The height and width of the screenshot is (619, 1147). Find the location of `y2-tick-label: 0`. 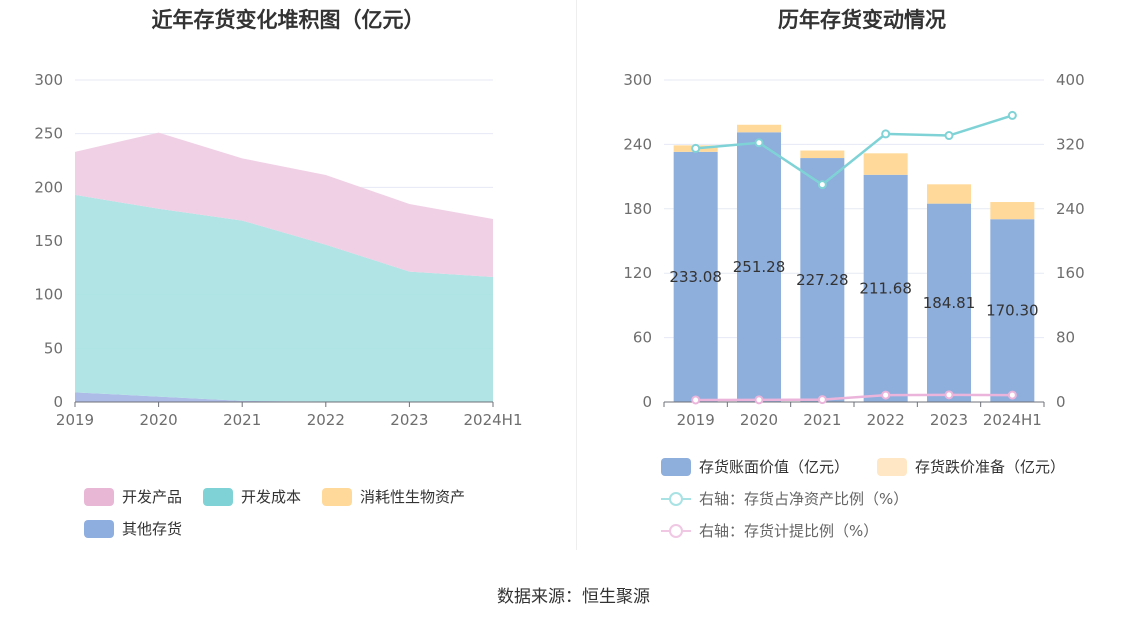

y2-tick-label: 0 is located at coordinates (1061, 402).